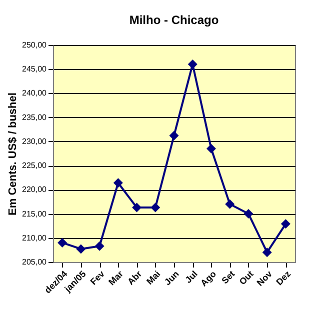 This screenshot has width=324, height=327. I want to click on y-tick-label: 235,00, so click(35, 117).